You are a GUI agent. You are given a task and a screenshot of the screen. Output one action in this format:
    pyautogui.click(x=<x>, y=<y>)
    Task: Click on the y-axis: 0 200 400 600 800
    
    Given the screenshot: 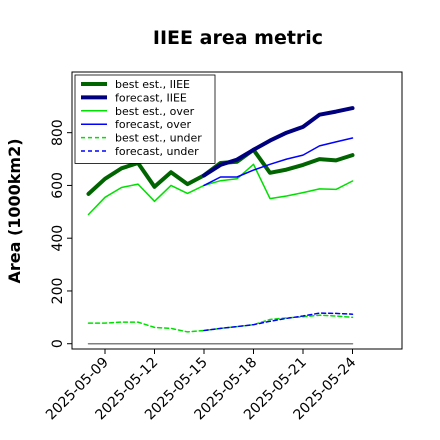 What is the action you would take?
    pyautogui.click(x=61, y=233)
    